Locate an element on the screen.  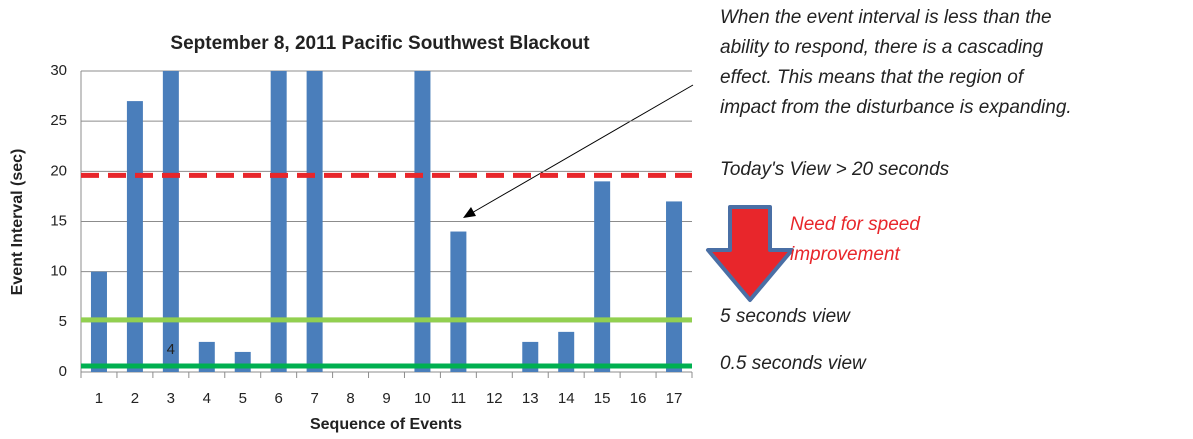
y-tick-label: 20 is located at coordinates (58, 170).